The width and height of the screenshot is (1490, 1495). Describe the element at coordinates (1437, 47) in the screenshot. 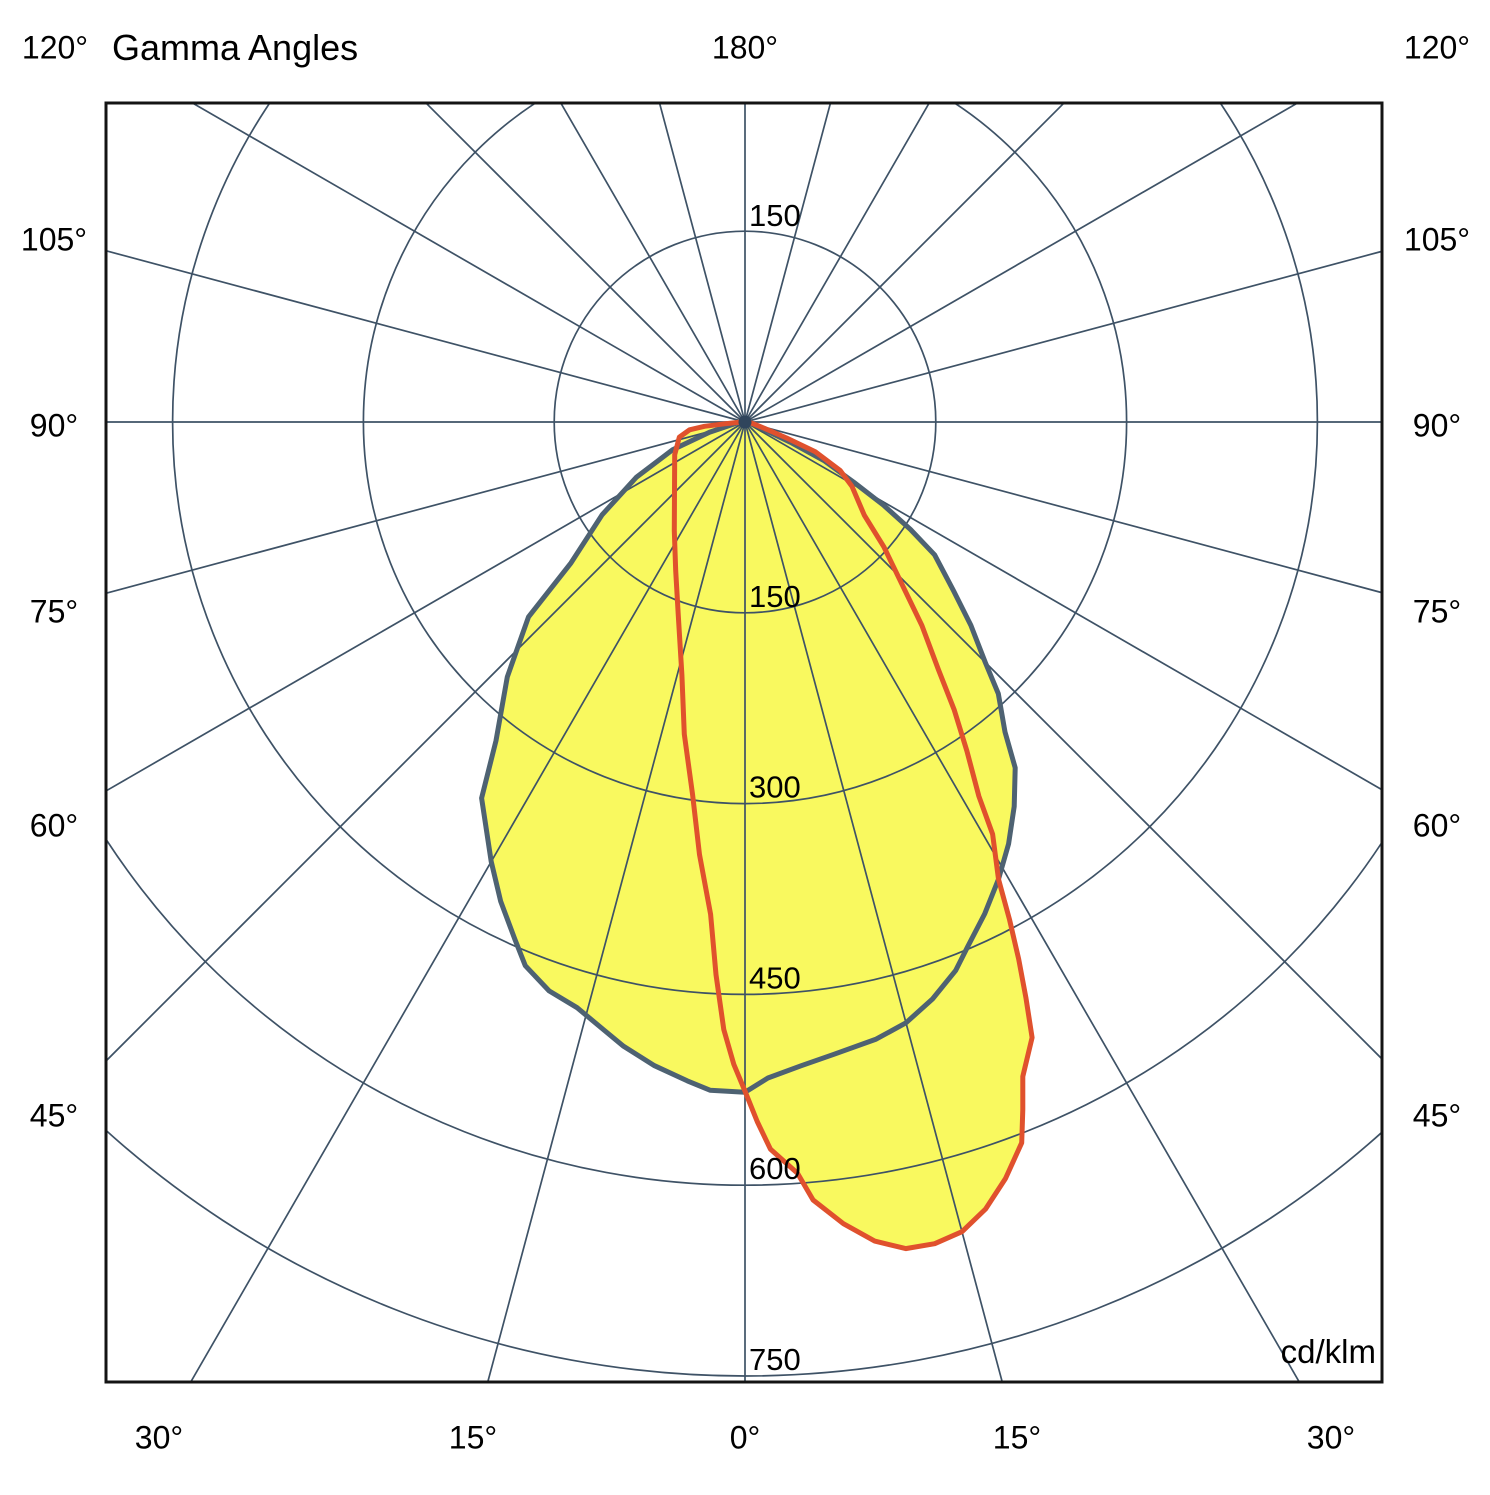

I see `corner-angle-label-top-right: 120°` at that location.